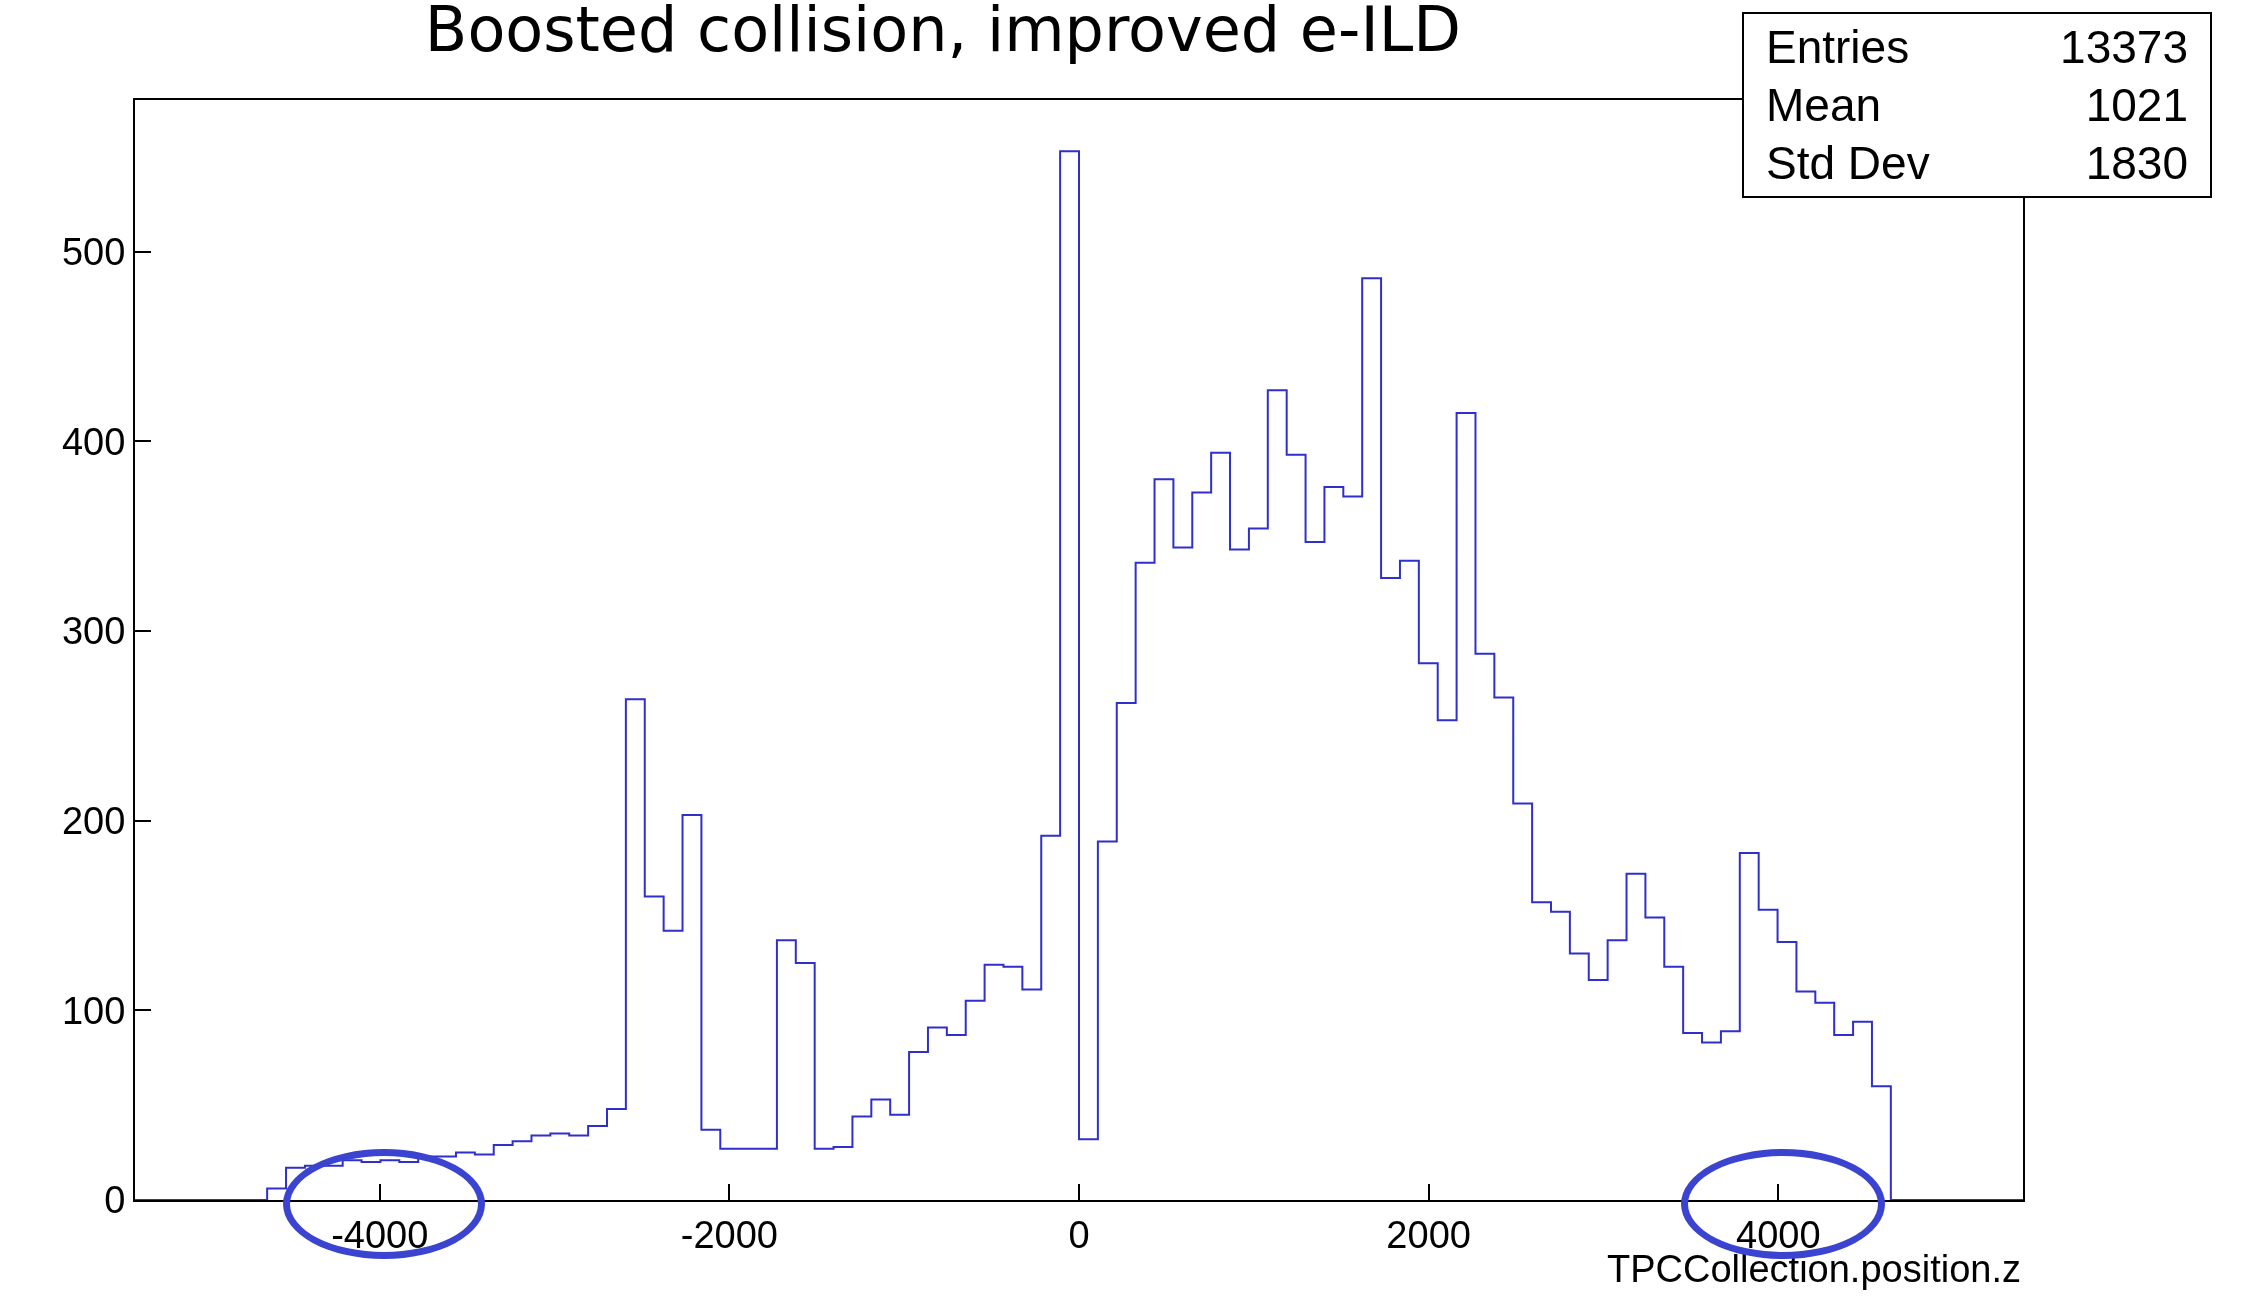  Describe the element at coordinates (93, 1010) in the screenshot. I see `y-tick-label: 100` at that location.